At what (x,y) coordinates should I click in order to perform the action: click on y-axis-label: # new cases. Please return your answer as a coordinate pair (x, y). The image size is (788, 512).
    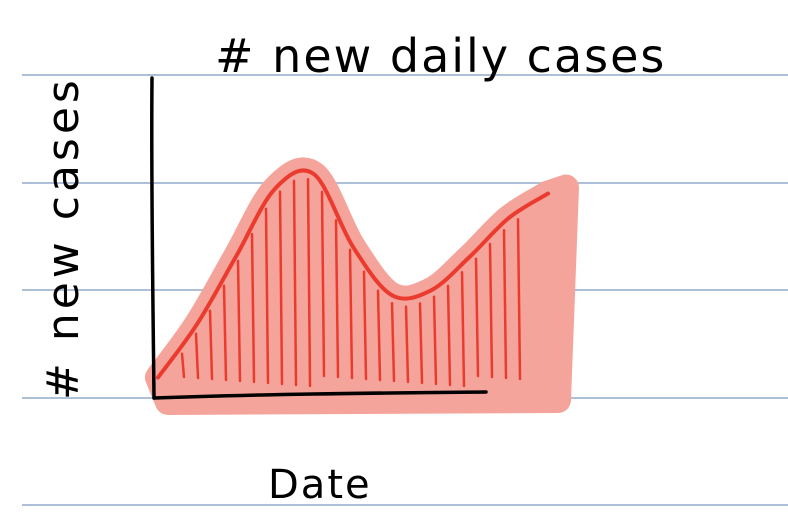
    Looking at the image, I should click on (63, 238).